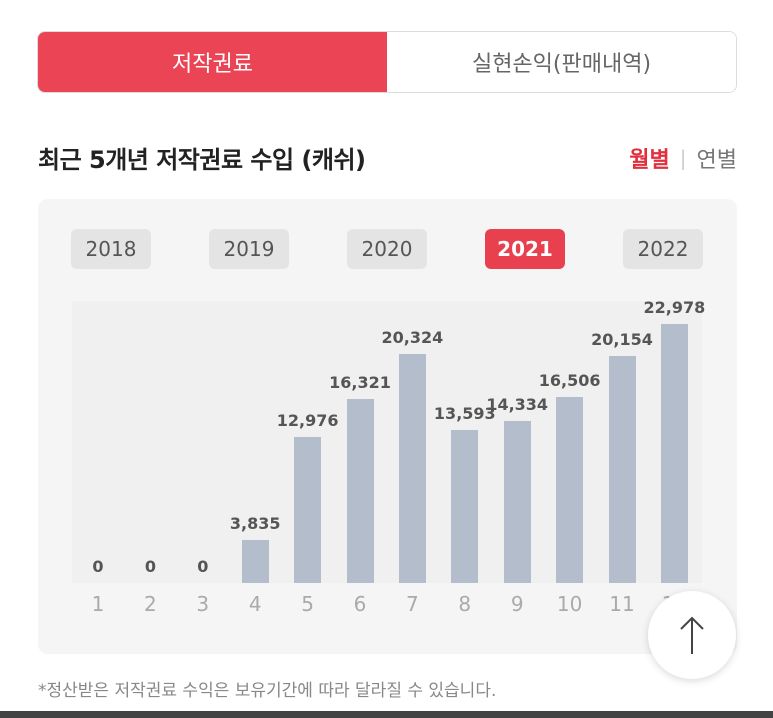 This screenshot has height=718, width=773. What do you see at coordinates (561, 62) in the screenshot?
I see `tab-realized-pnl: 실현손익(판매내역)` at bounding box center [561, 62].